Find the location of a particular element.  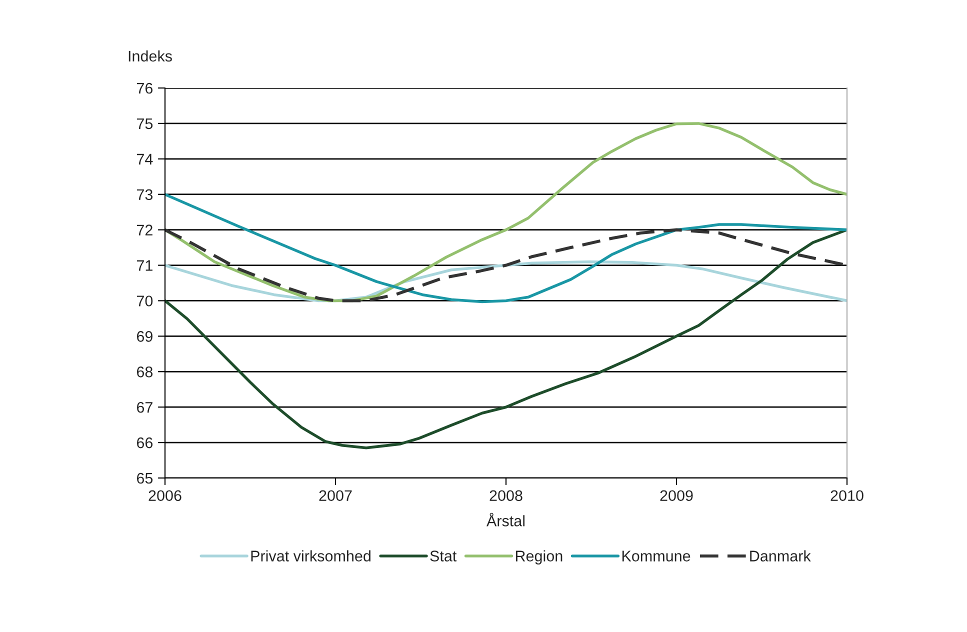

x-tick-label: 2006 is located at coordinates (165, 496).